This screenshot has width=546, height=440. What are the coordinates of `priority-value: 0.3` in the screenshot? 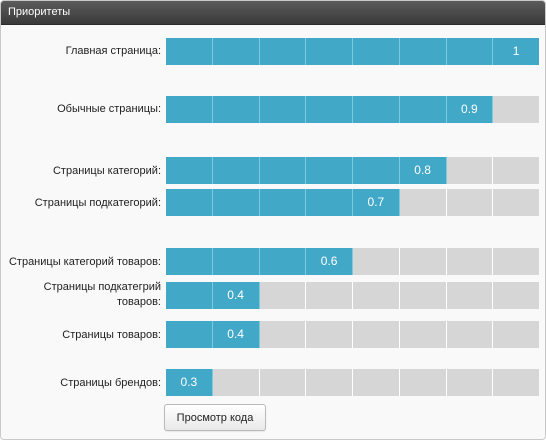 It's located at (189, 382).